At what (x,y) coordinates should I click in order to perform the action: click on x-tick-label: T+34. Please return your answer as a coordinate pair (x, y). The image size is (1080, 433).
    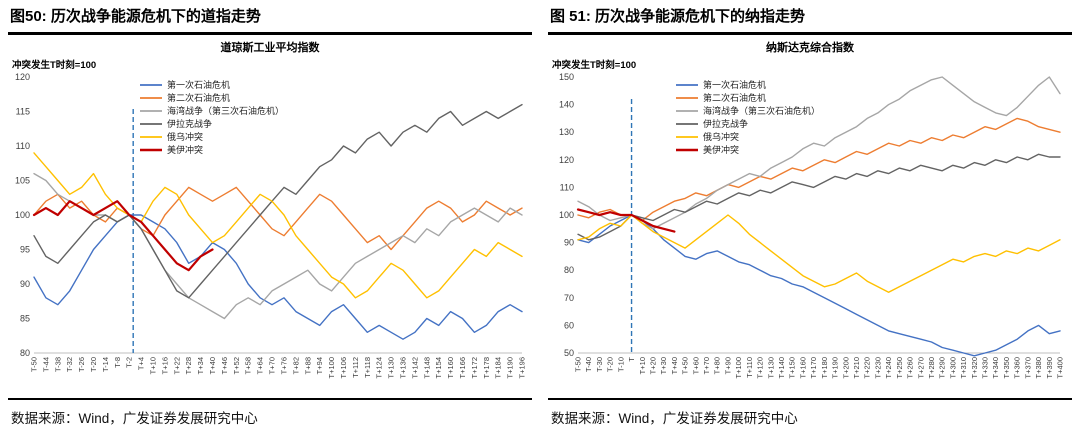
    Looking at the image, I should click on (200, 365).